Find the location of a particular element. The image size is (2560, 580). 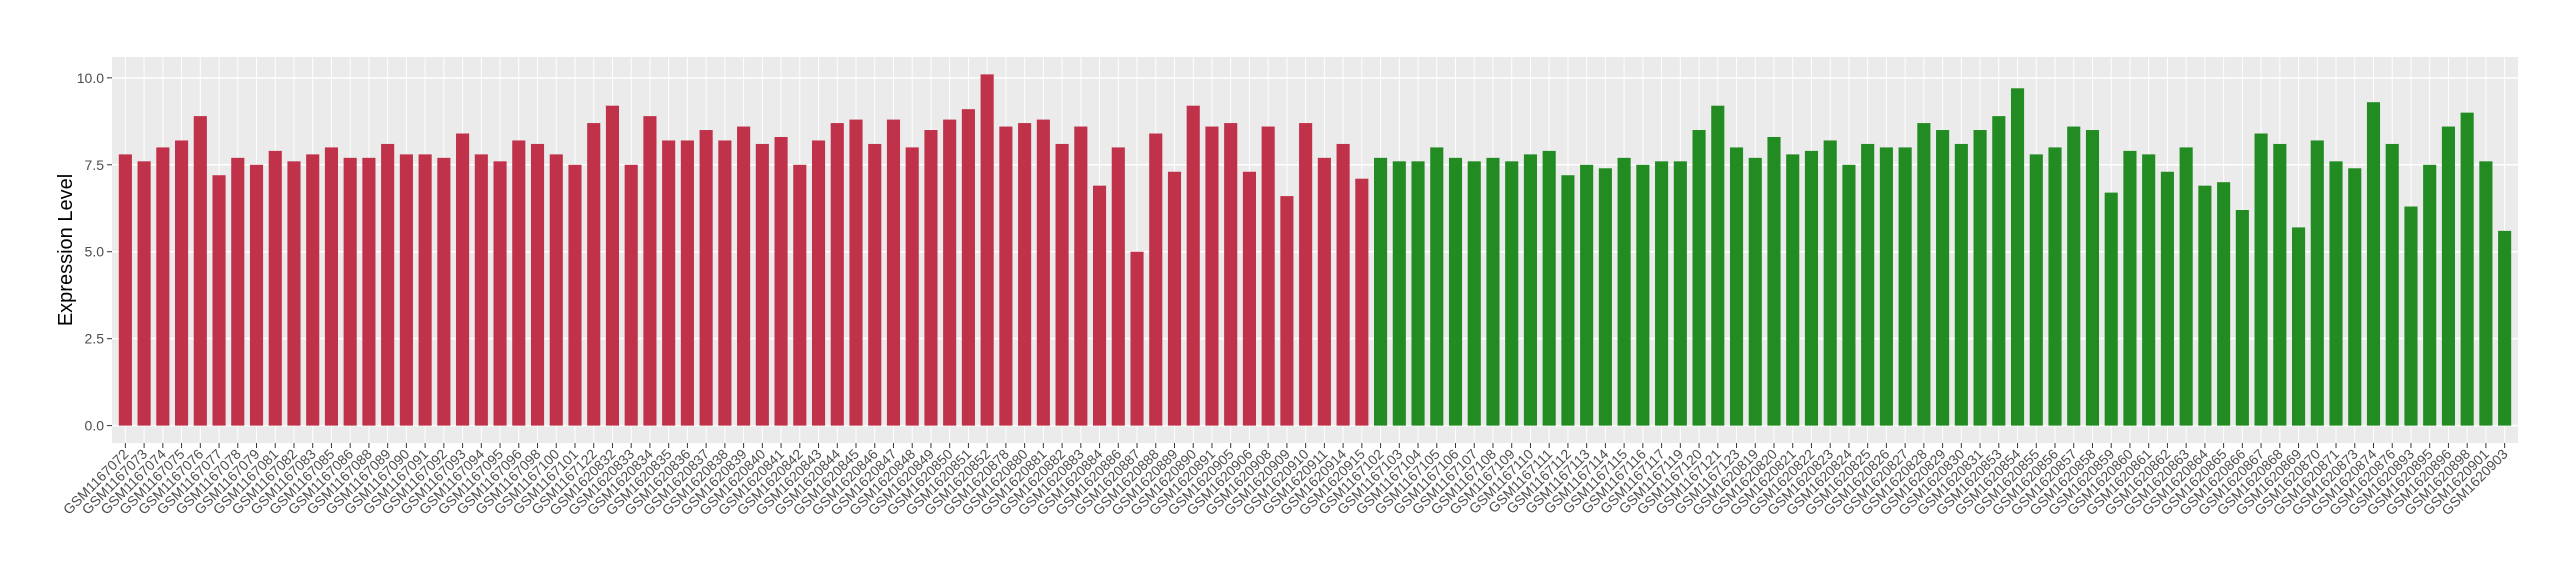

y-tick-label: 0.0 is located at coordinates (95, 426).